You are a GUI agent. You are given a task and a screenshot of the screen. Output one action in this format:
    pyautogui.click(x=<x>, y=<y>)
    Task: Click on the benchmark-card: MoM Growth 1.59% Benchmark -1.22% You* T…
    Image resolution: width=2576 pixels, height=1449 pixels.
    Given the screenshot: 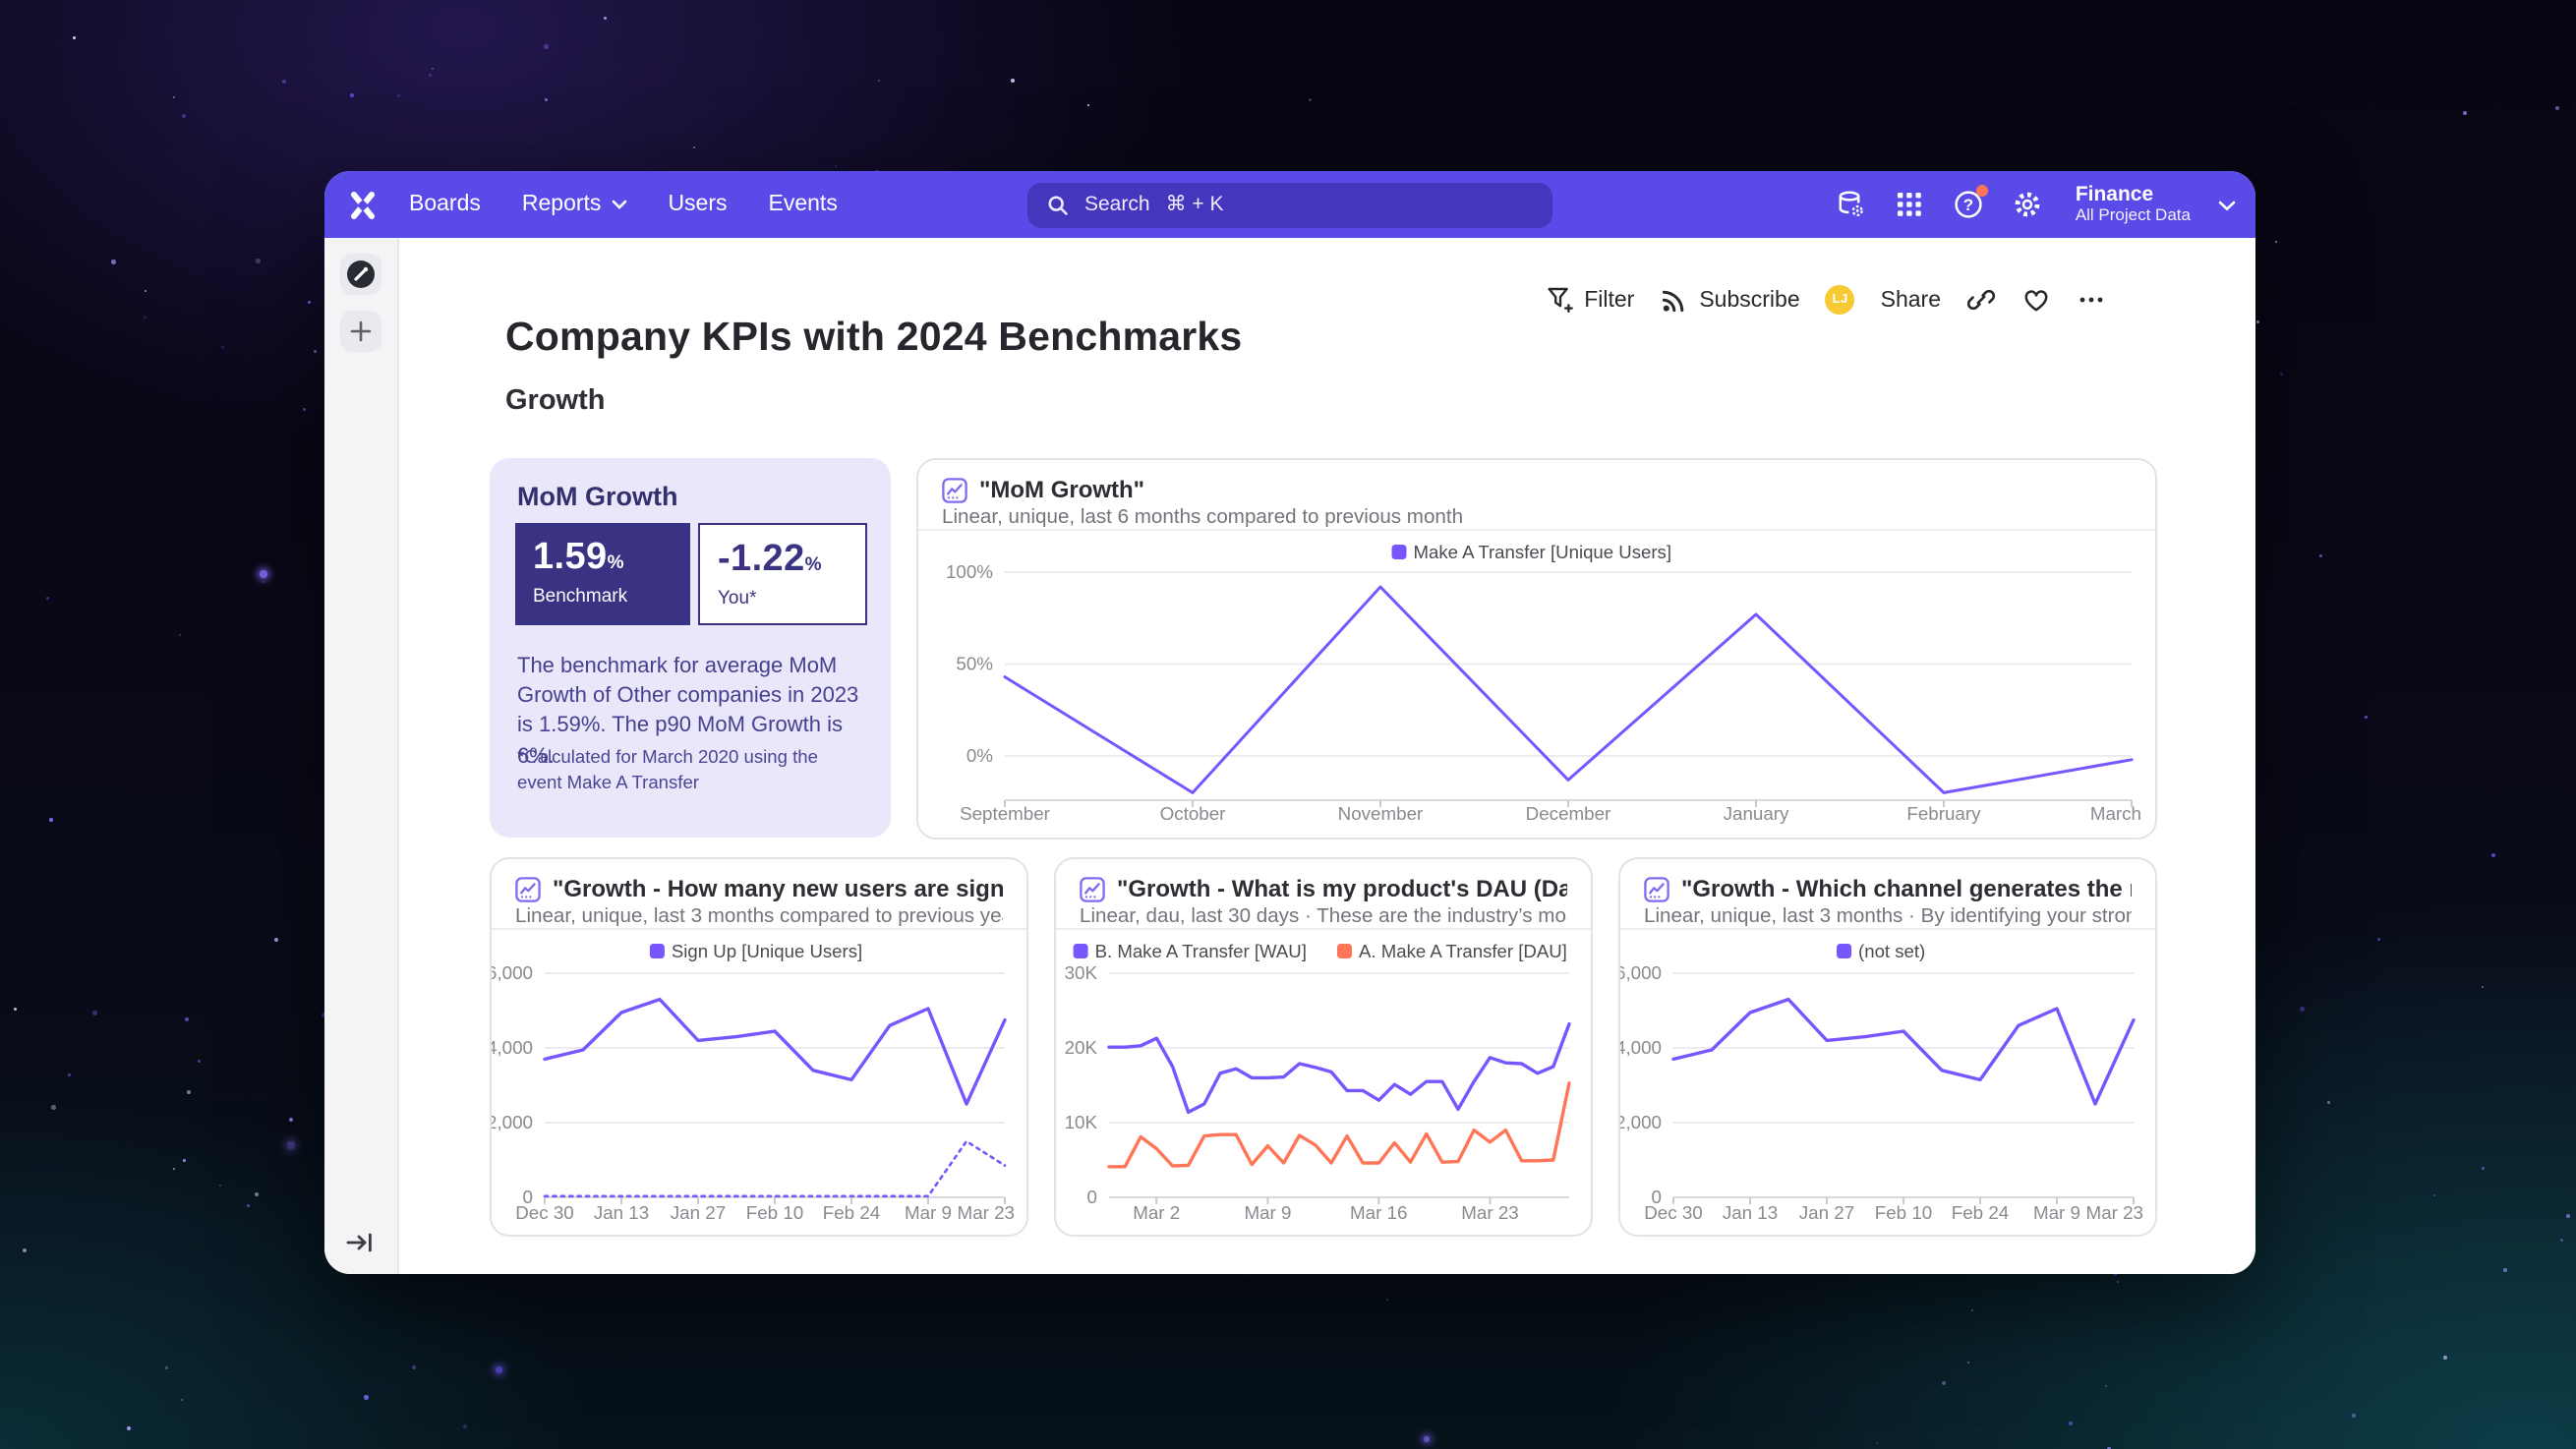 What is the action you would take?
    pyautogui.click(x=690, y=648)
    